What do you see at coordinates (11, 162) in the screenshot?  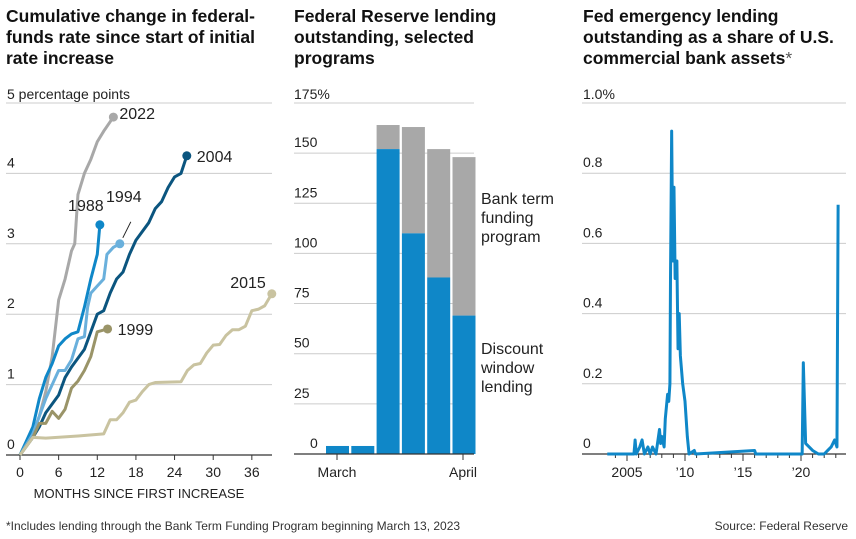 I see `y-tick-label: 4` at bounding box center [11, 162].